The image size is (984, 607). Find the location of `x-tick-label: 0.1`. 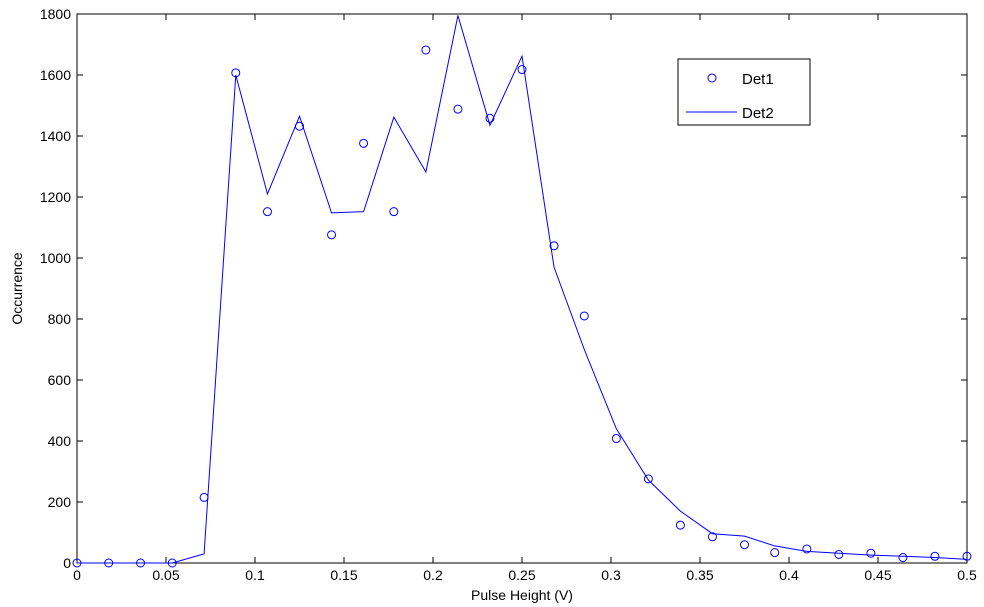

x-tick-label: 0.1 is located at coordinates (255, 575).